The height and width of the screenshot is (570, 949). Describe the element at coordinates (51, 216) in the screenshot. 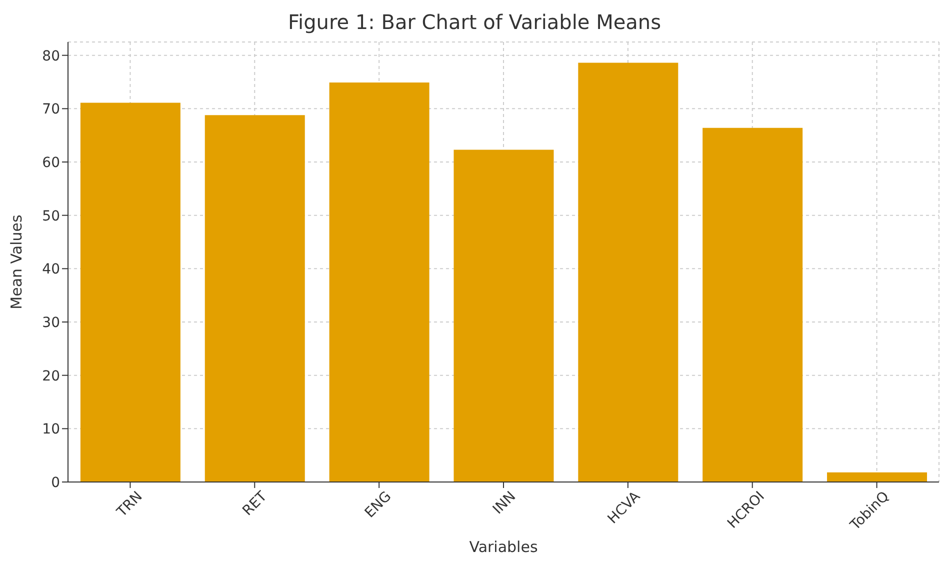

I see `y-tick-label: 50` at that location.